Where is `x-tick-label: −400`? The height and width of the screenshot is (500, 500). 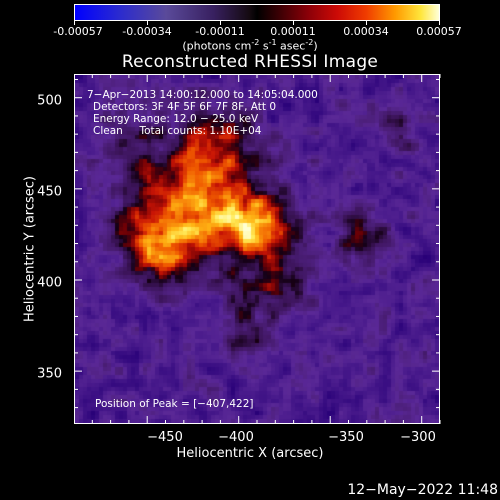 x-tick-label: −400 is located at coordinates (236, 437).